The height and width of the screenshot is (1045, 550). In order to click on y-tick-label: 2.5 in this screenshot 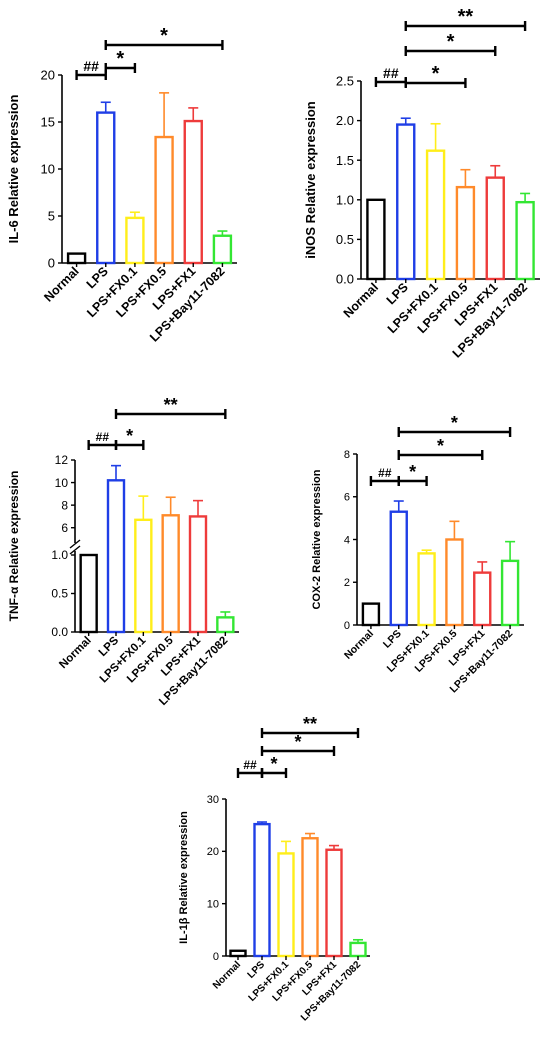, I will do `click(345, 81)`.